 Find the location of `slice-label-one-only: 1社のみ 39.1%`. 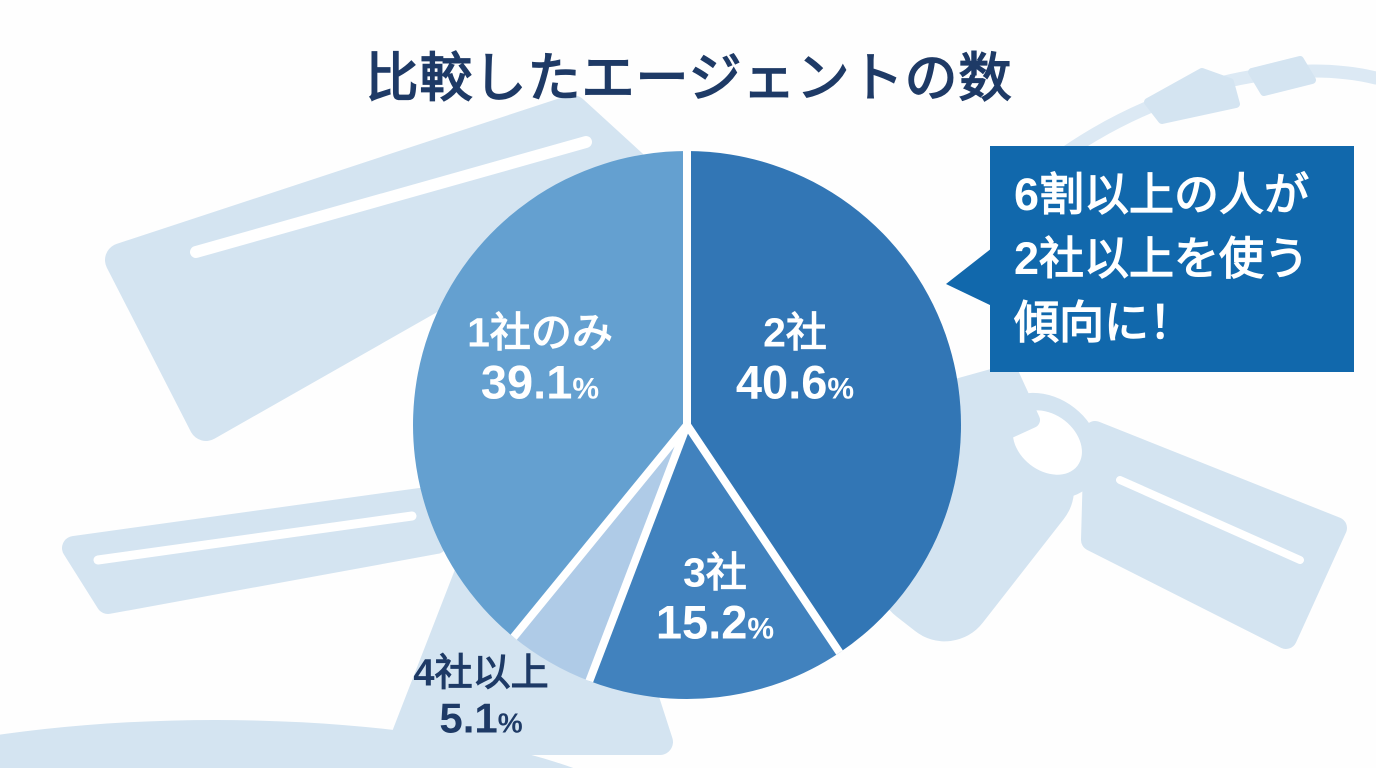

slice-label-one-only: 1社のみ 39.1% is located at coordinates (540, 359).